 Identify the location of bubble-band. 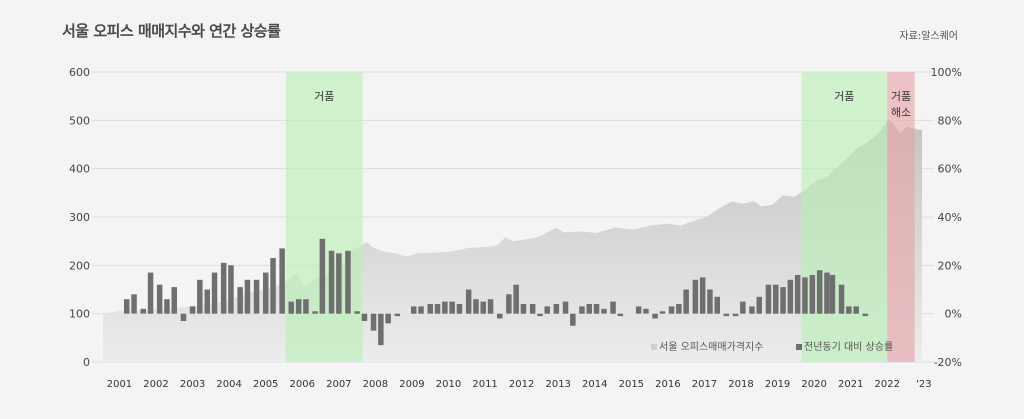
(324, 217).